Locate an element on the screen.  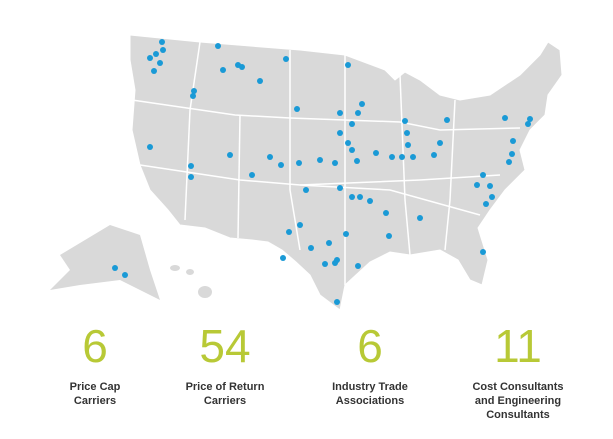
stat-label: Price Cap Carriers is located at coordinates (95, 394).